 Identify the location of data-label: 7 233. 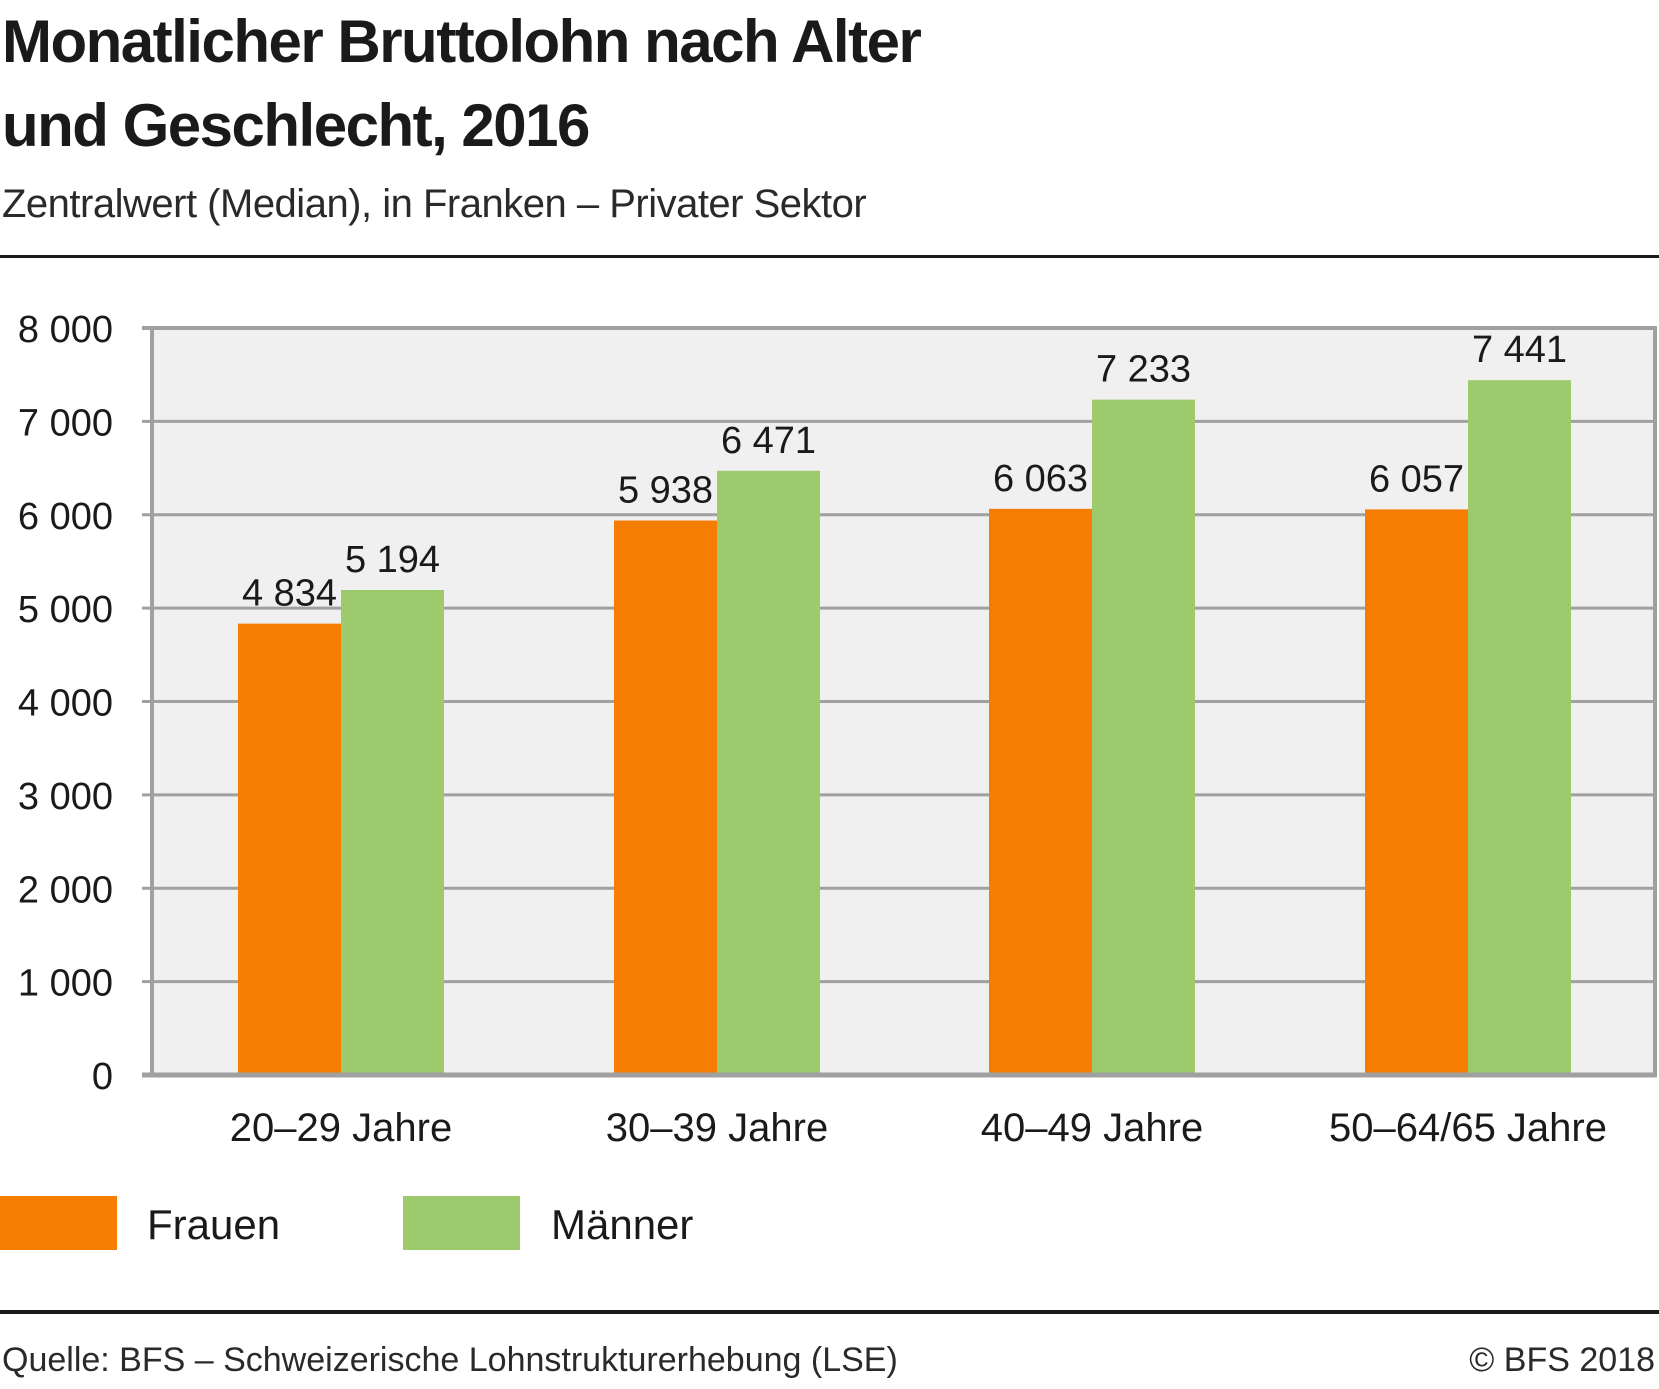
(1143, 370).